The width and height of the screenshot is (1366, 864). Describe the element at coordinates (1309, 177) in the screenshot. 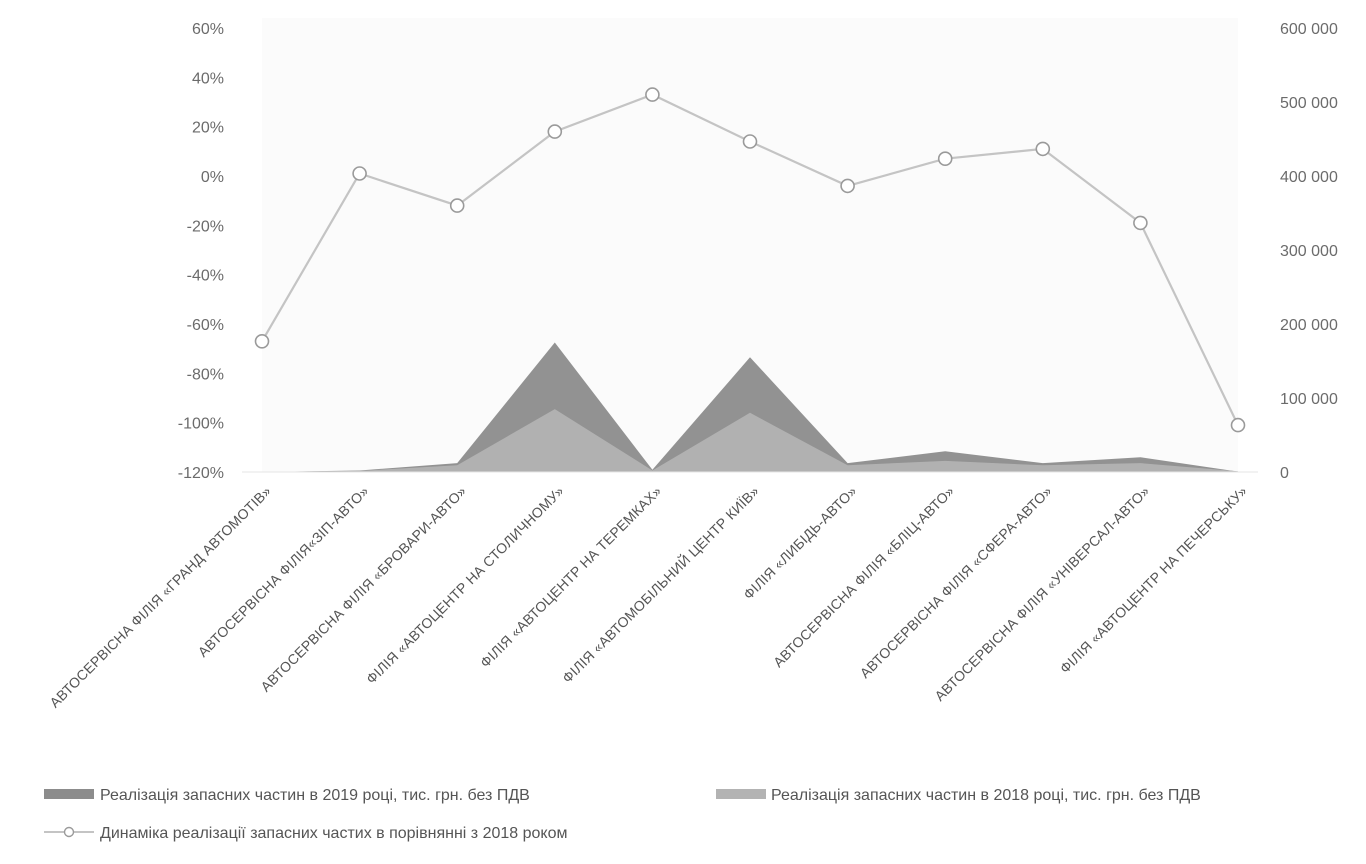

I see `right-axis-tick-label: 400 000` at that location.